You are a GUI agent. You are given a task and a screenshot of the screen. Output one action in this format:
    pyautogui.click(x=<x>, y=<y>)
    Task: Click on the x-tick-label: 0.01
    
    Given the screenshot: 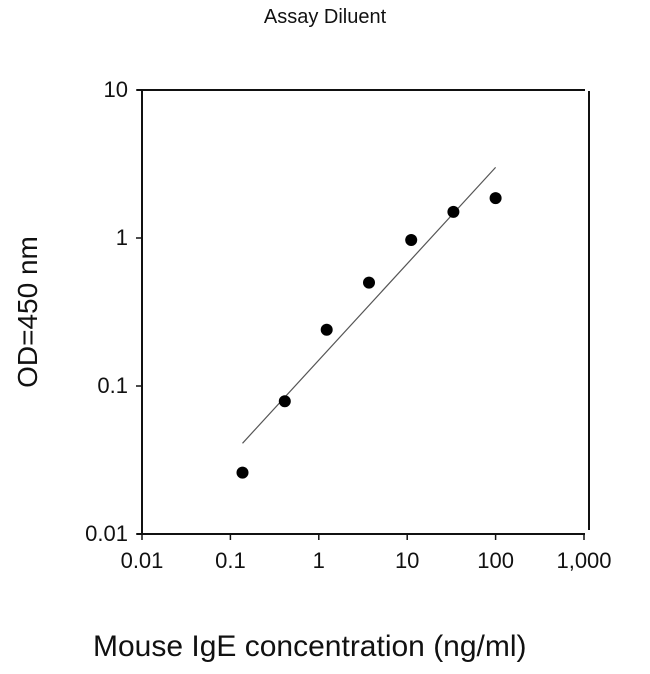 What is the action you would take?
    pyautogui.click(x=142, y=560)
    